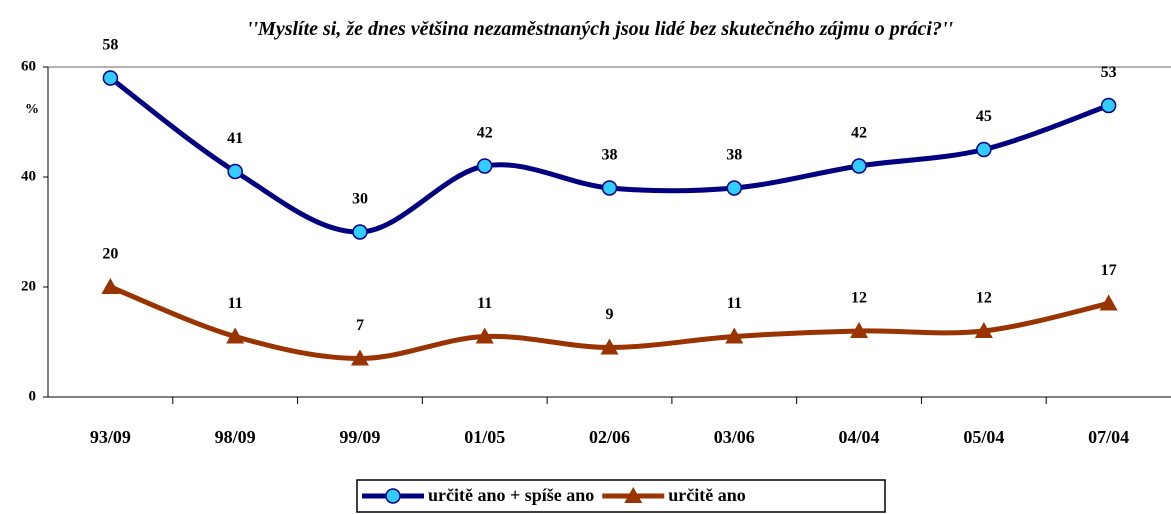  Describe the element at coordinates (511, 495) in the screenshot. I see `legend-label: určitě ano + spíše ano` at that location.